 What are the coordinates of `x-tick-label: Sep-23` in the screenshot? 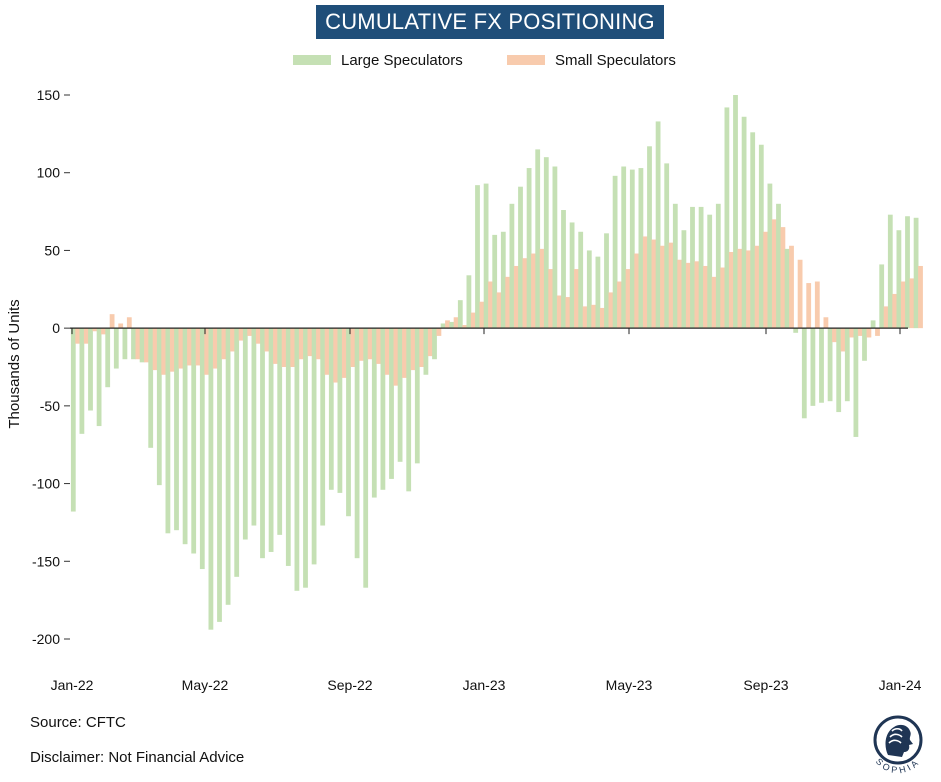 It's located at (765, 685).